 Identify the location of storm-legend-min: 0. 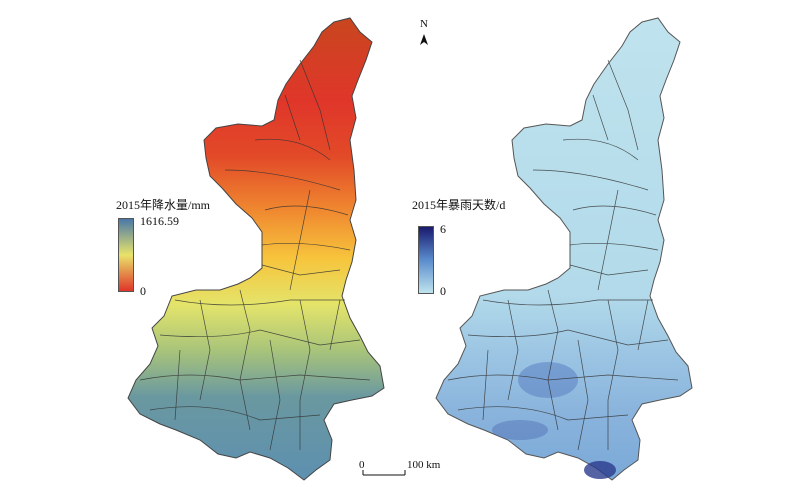
(443, 291).